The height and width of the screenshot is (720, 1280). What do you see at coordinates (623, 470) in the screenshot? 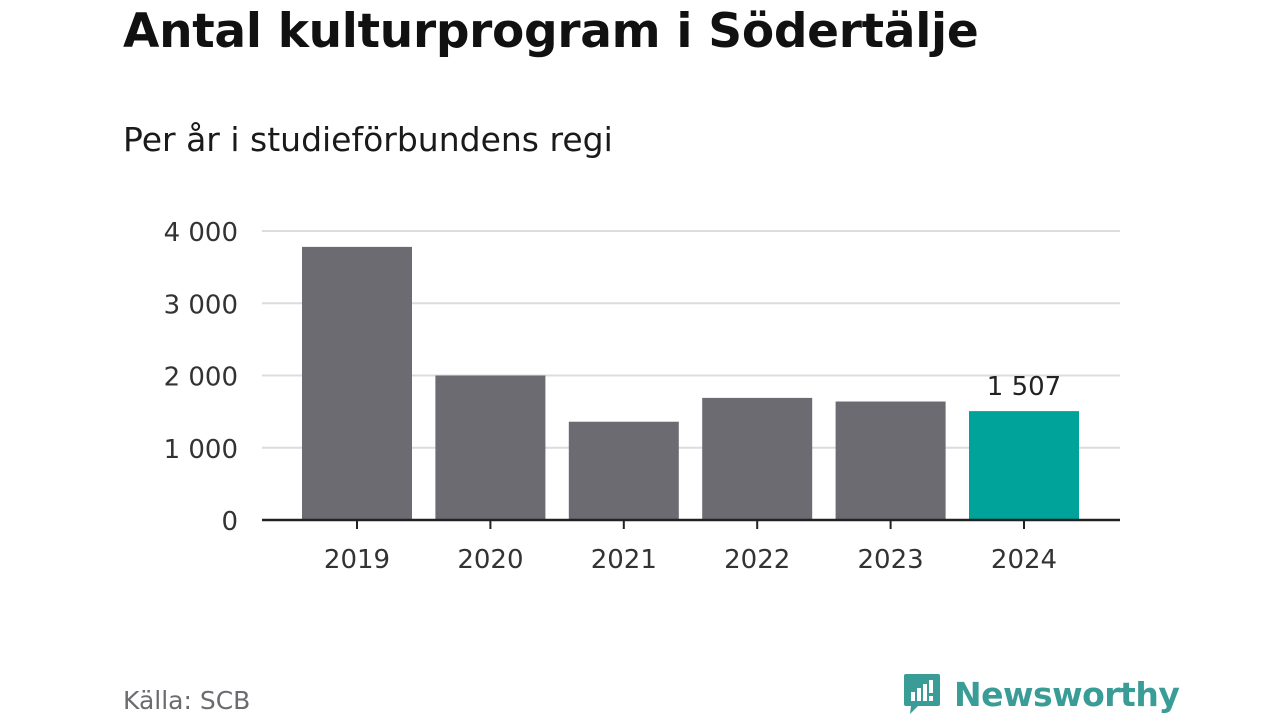
I see `bar-2021` at bounding box center [623, 470].